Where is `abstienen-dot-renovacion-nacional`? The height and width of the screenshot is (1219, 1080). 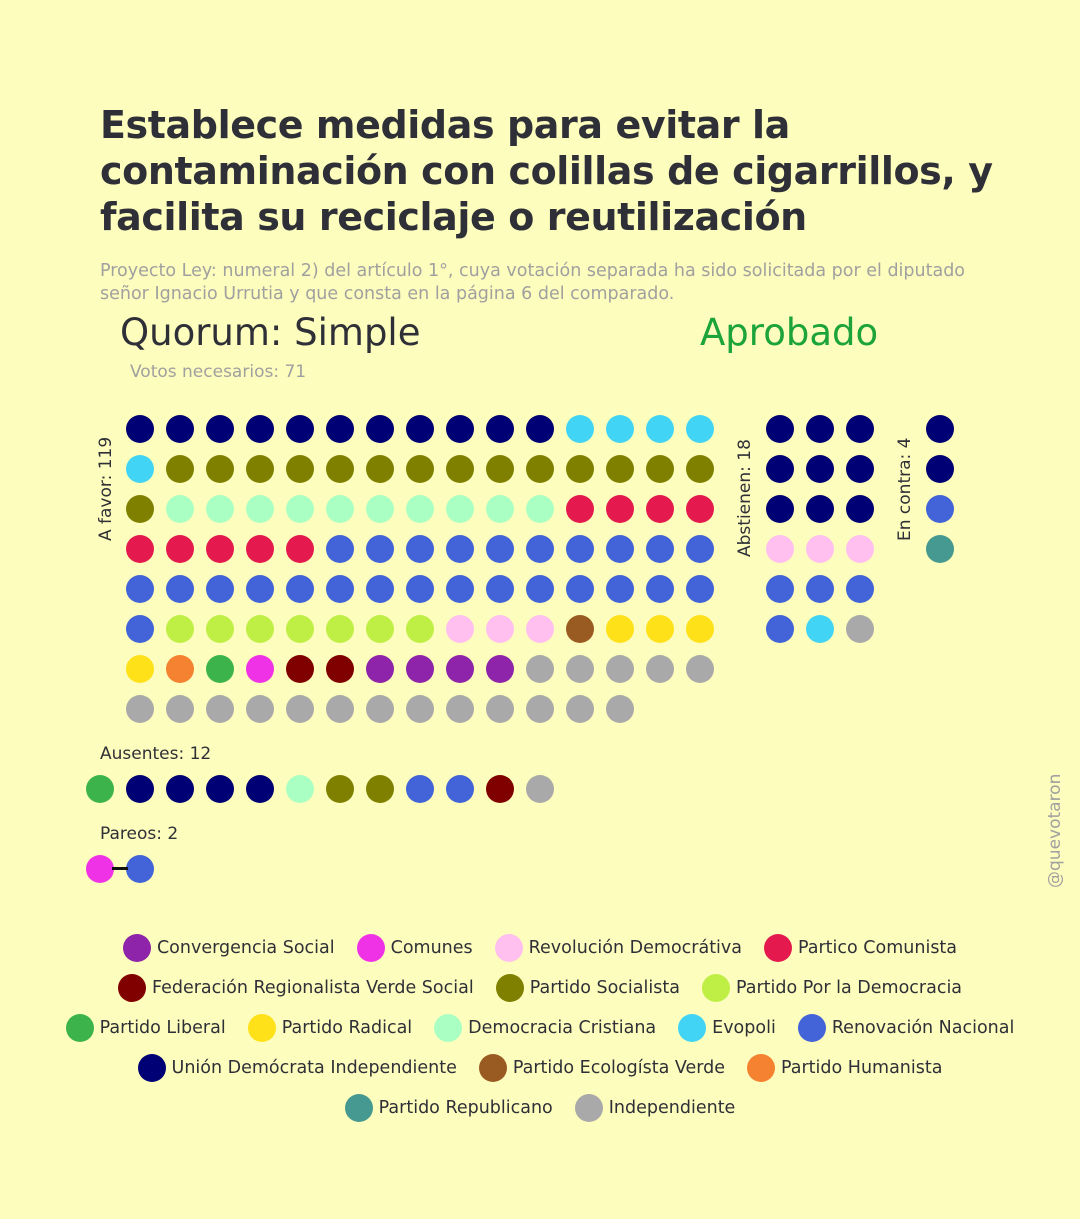
abstienen-dot-renovacion-nacional is located at coordinates (780, 589).